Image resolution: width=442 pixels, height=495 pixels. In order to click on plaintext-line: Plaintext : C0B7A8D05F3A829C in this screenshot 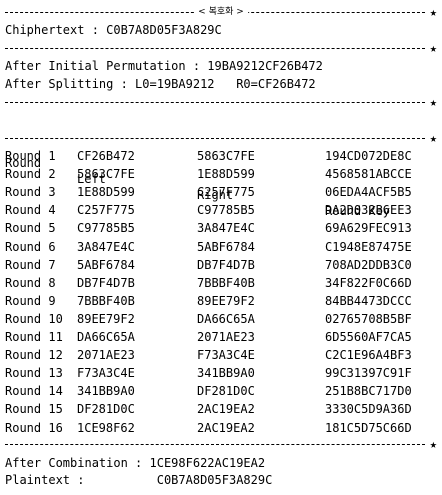, I will do `click(139, 480)`.